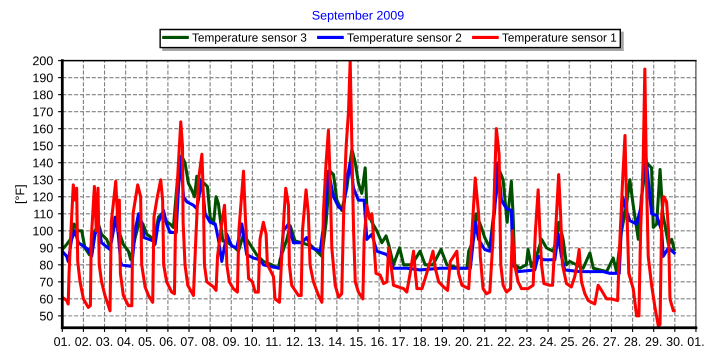 The width and height of the screenshot is (716, 363). Describe the element at coordinates (569, 341) in the screenshot. I see `x-tick-label: 25.` at that location.